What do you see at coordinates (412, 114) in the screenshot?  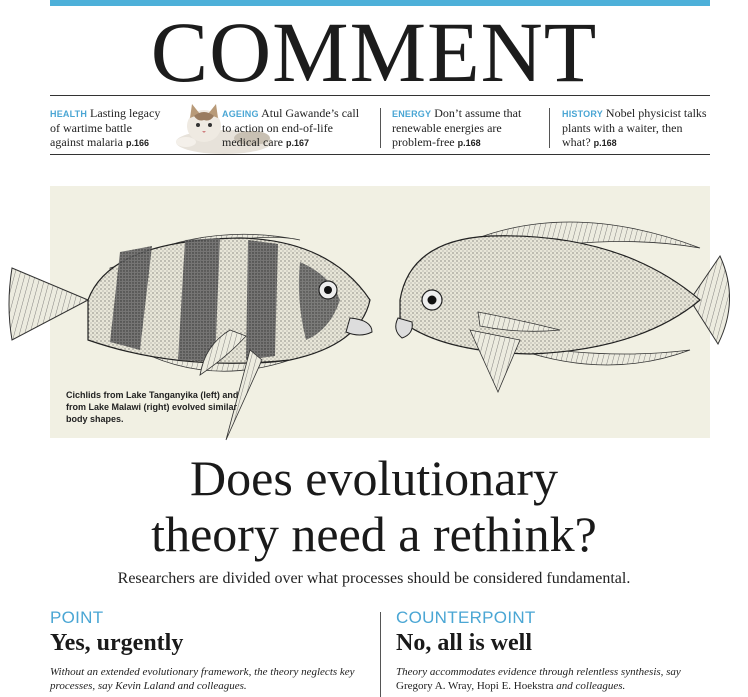 I see `teaser-section: ENERGY` at bounding box center [412, 114].